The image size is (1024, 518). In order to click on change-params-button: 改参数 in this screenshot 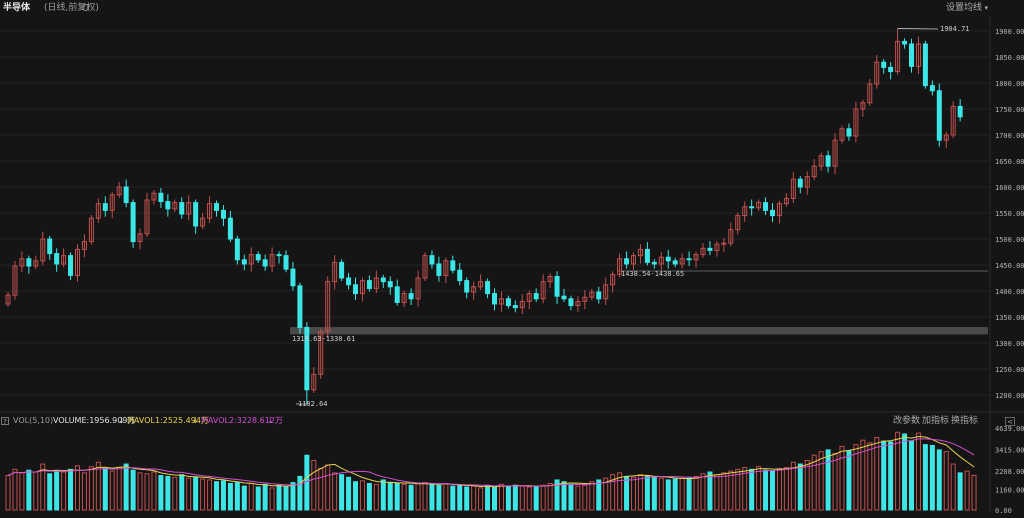, I will do `click(907, 421)`.